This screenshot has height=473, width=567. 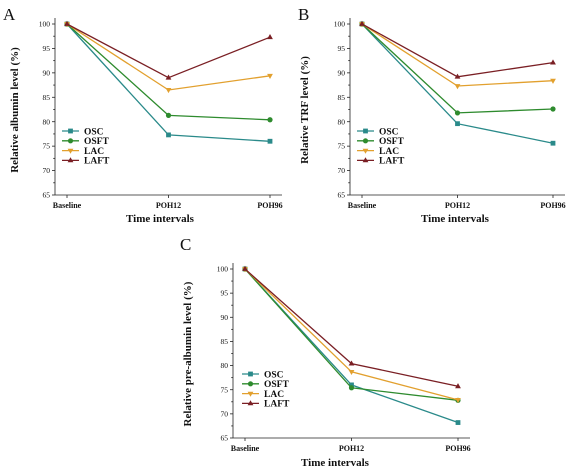 I want to click on panel-c-y-tick-label: 85, so click(x=225, y=341).